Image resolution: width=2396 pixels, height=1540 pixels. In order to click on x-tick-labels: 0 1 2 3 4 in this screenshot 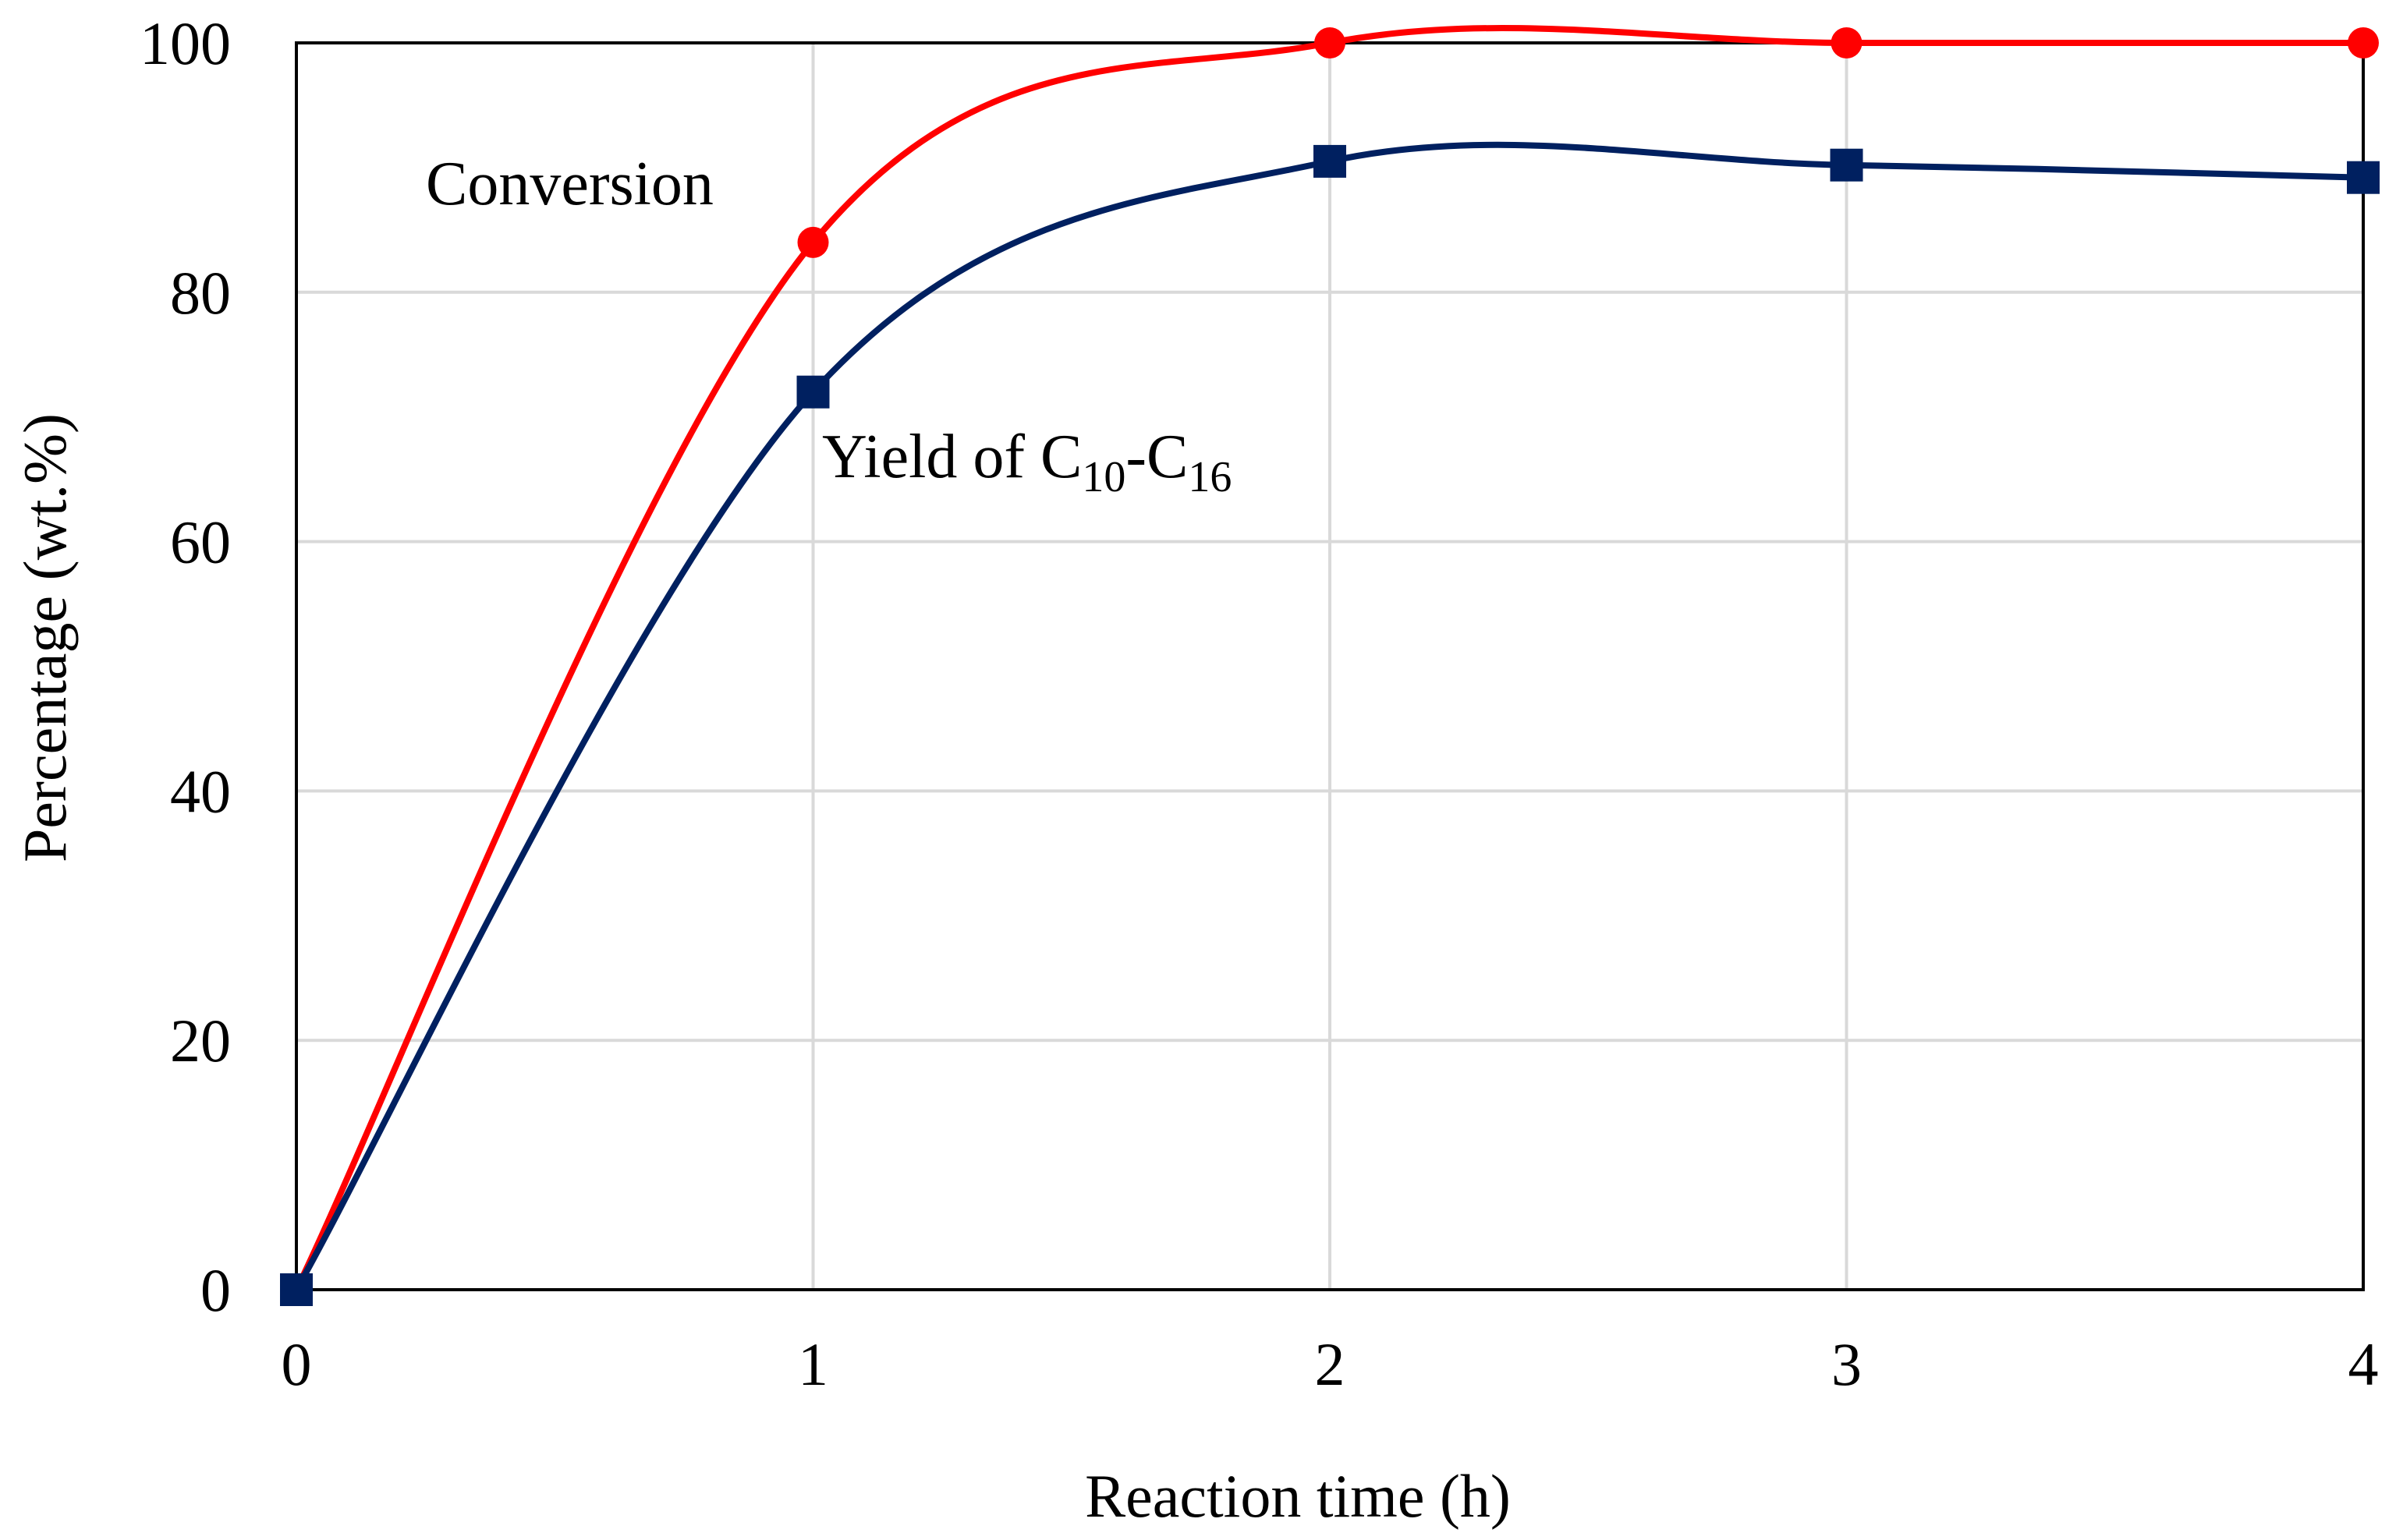, I will do `click(1330, 1364)`.